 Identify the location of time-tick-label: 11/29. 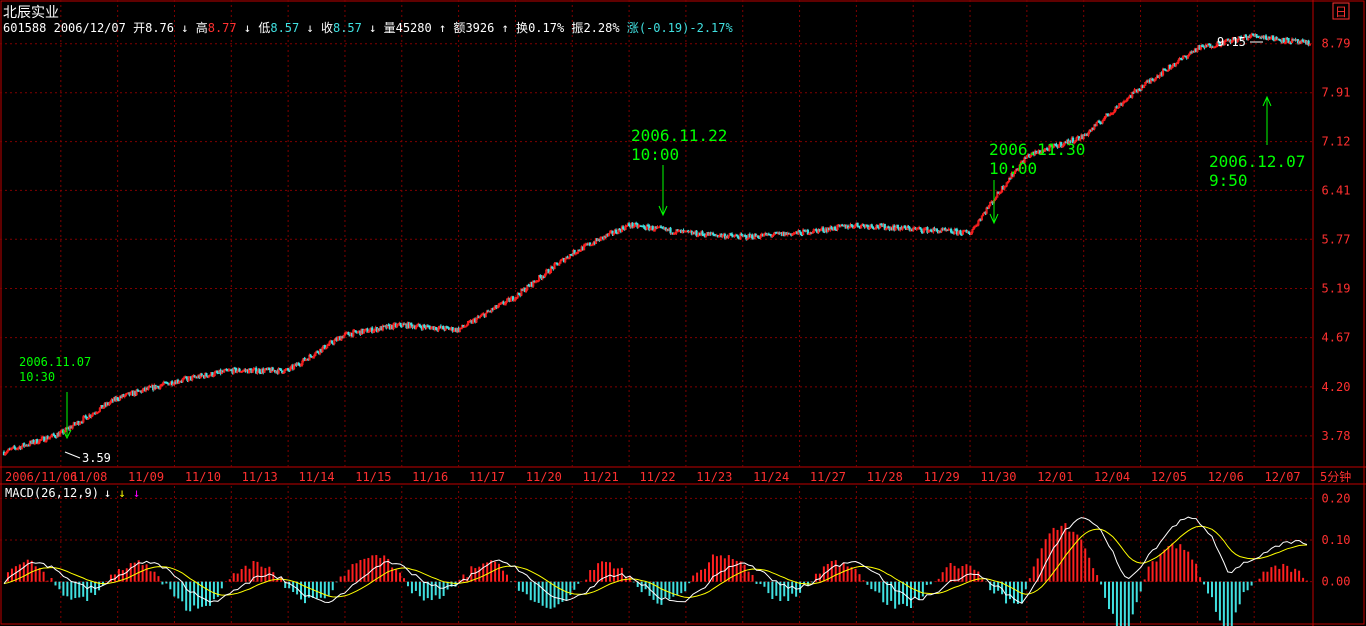
(942, 477).